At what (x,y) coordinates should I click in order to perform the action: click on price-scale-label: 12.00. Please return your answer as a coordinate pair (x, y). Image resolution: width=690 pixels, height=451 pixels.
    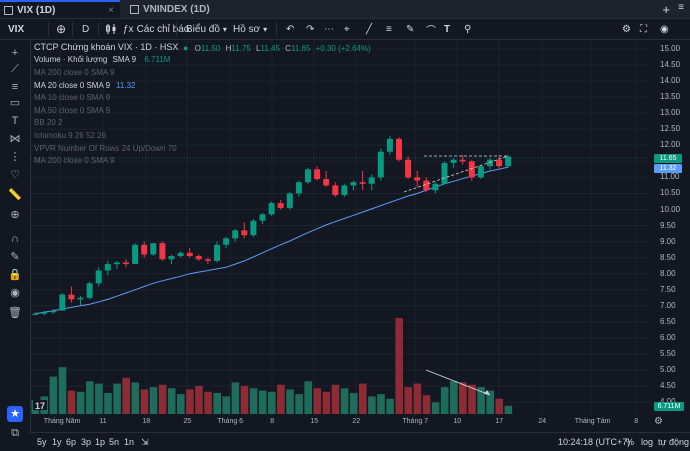
    Looking at the image, I should click on (670, 145).